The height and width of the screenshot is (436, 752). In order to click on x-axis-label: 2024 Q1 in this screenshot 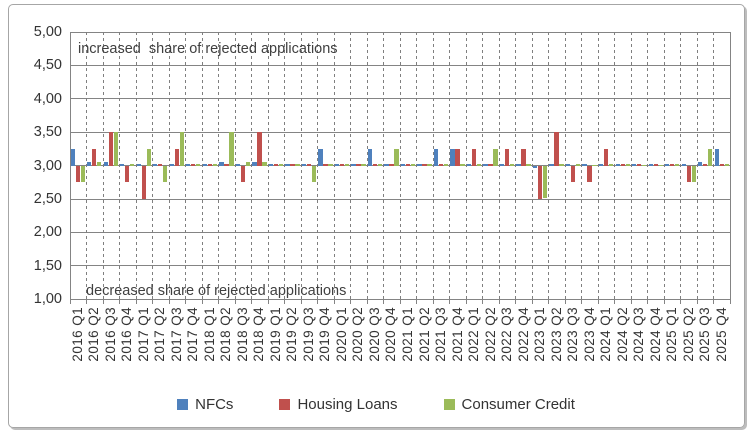, I will do `click(606, 334)`.